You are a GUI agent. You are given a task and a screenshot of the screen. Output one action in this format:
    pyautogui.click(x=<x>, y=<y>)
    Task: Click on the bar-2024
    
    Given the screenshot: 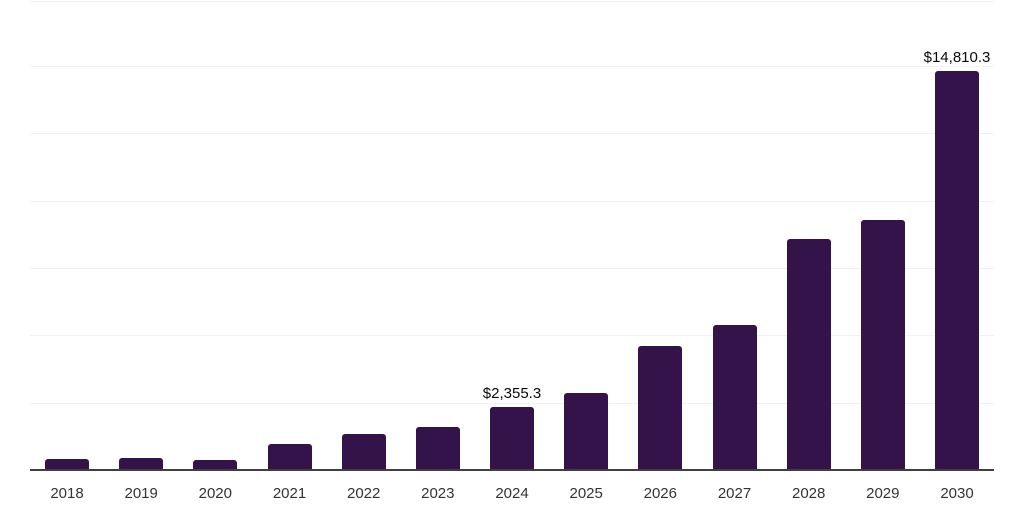 What is the action you would take?
    pyautogui.click(x=512, y=438)
    